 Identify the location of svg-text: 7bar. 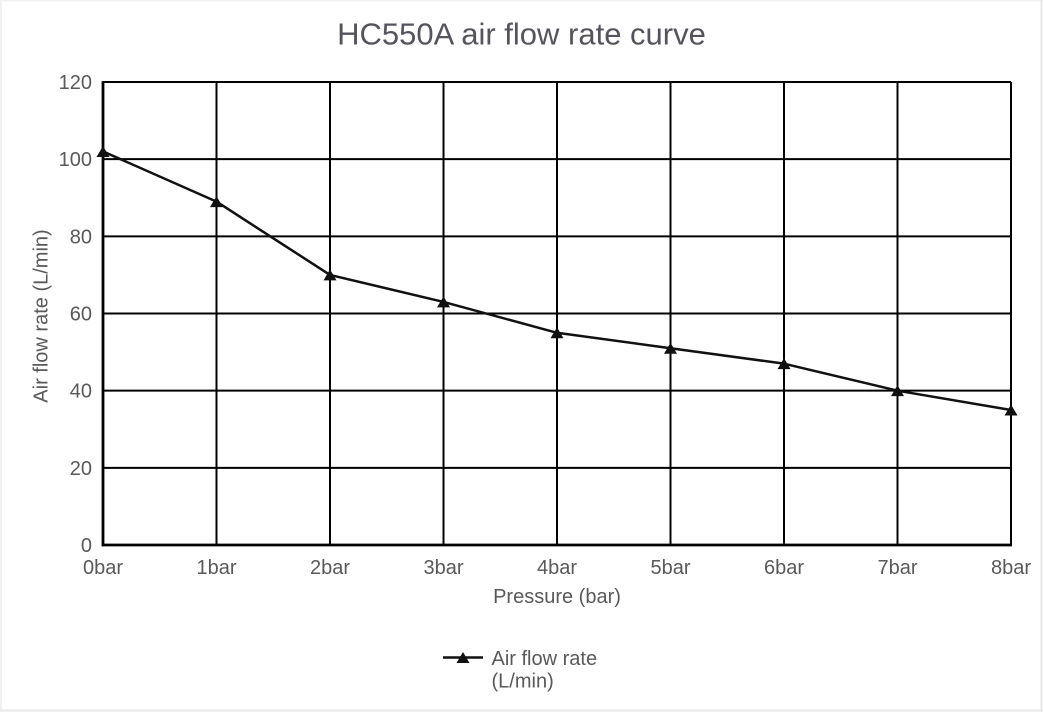
(897, 568).